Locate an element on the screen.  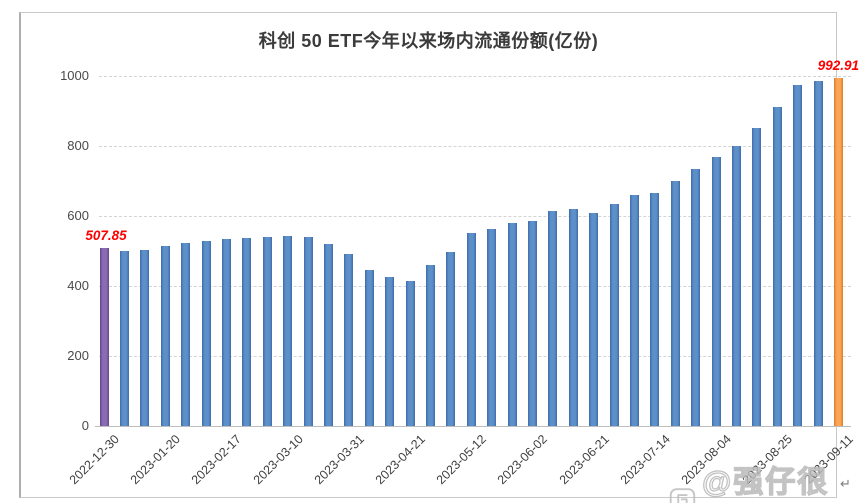
x-tick-label-2023-07-14: 2023-07-14 is located at coordinates (645, 460).